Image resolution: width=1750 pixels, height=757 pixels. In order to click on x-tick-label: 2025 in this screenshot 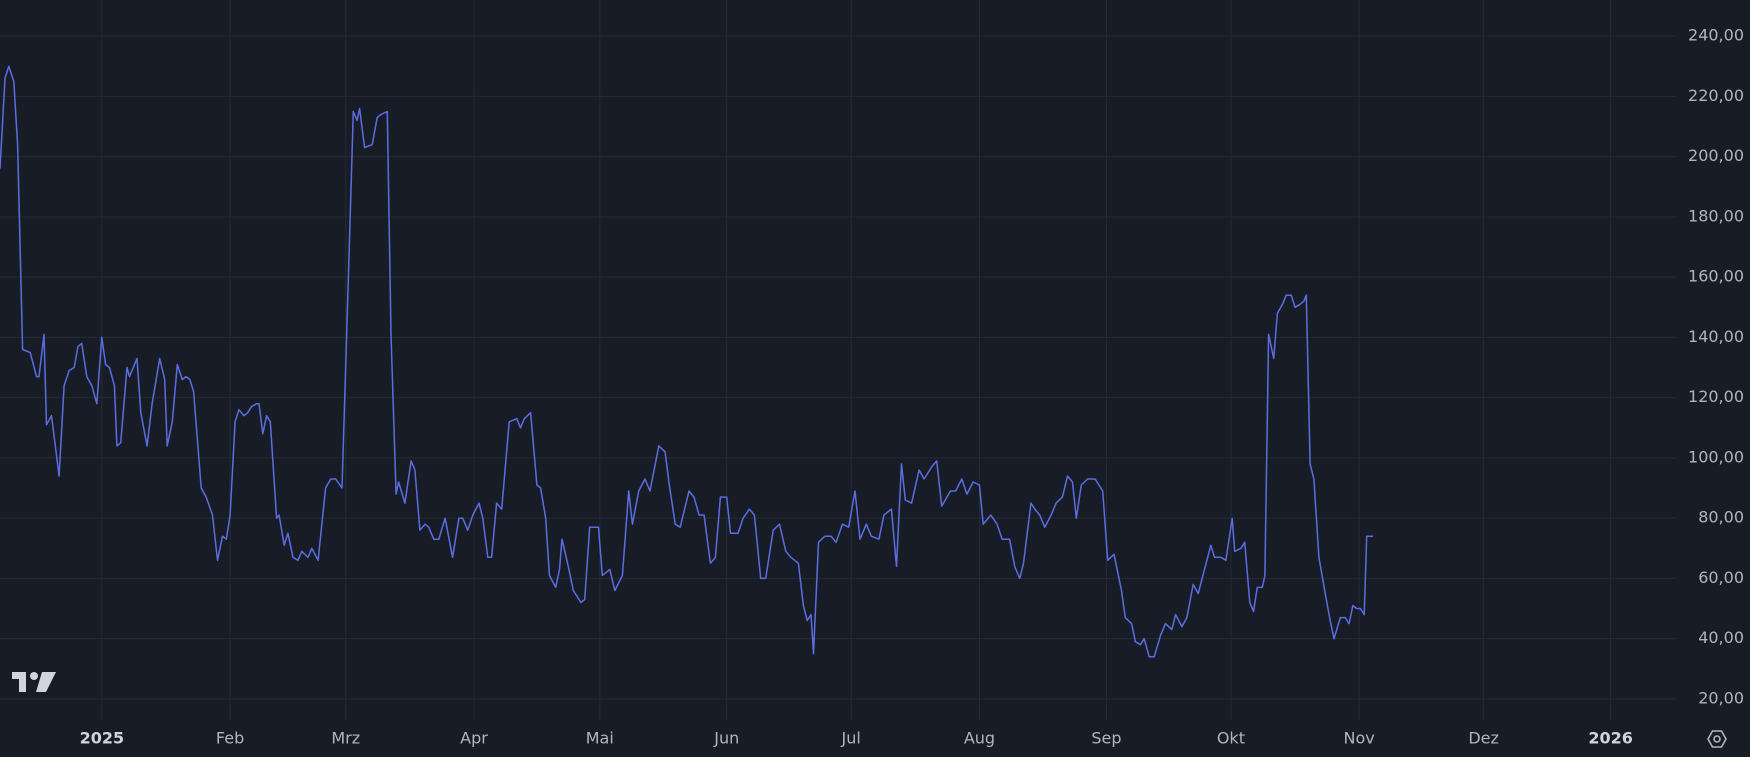, I will do `click(102, 738)`.